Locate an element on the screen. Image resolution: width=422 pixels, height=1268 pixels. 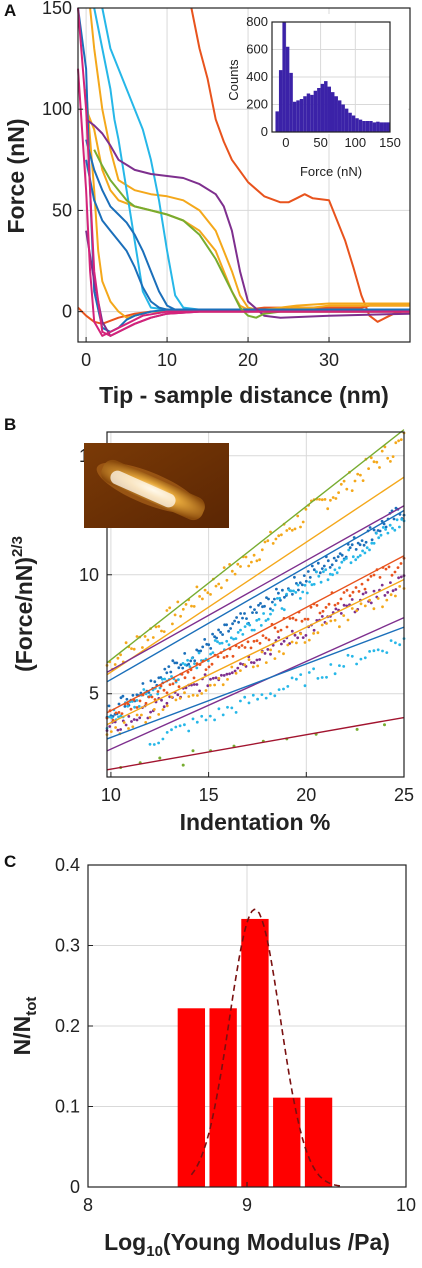
gaussian-fit-curve is located at coordinates (266, 1047).